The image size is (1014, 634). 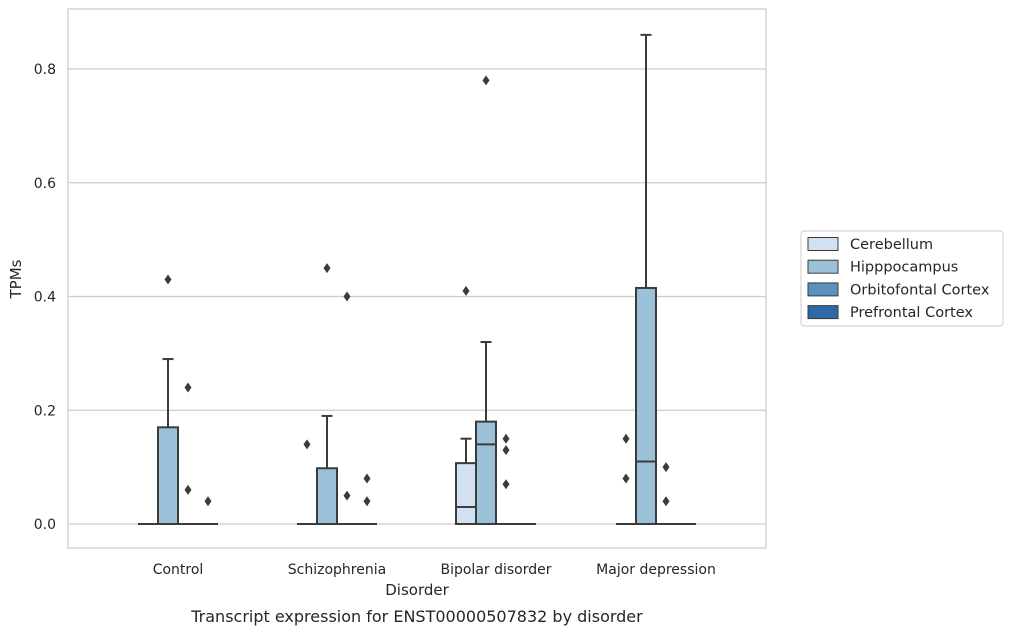 I want to click on x-axis-label: Disorder, so click(x=417, y=590).